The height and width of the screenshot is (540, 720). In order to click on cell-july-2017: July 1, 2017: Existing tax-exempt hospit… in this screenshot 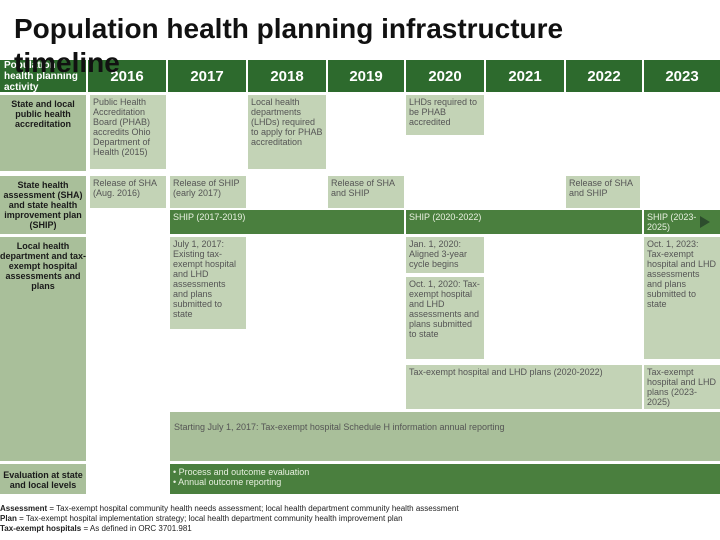, I will do `click(208, 283)`.